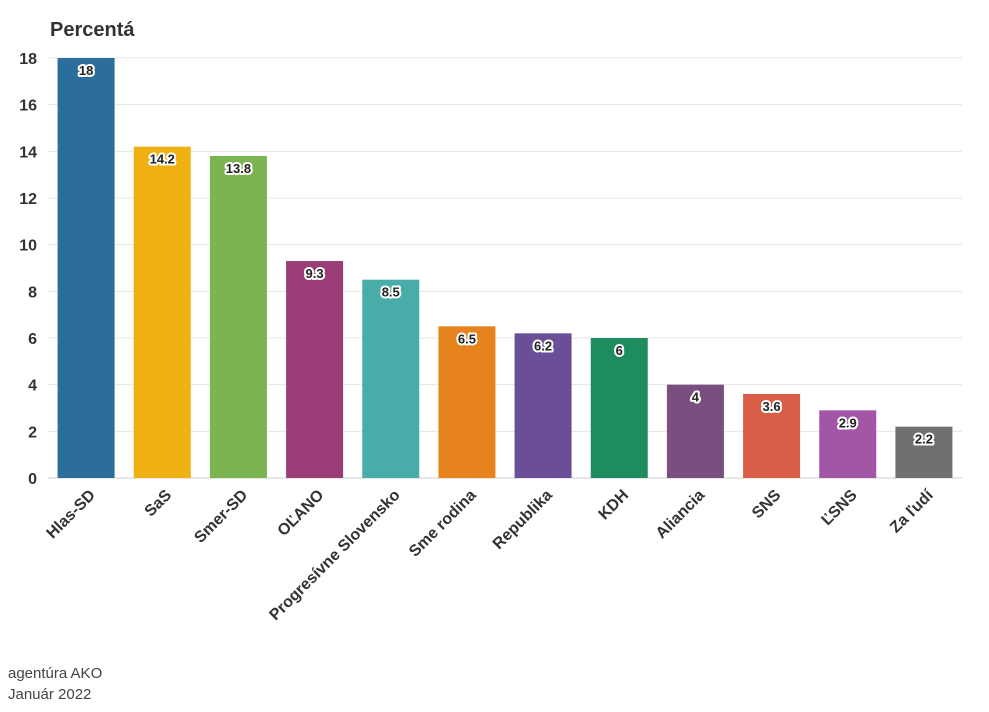  Describe the element at coordinates (28, 59) in the screenshot. I see `y-tick-label: 18` at that location.